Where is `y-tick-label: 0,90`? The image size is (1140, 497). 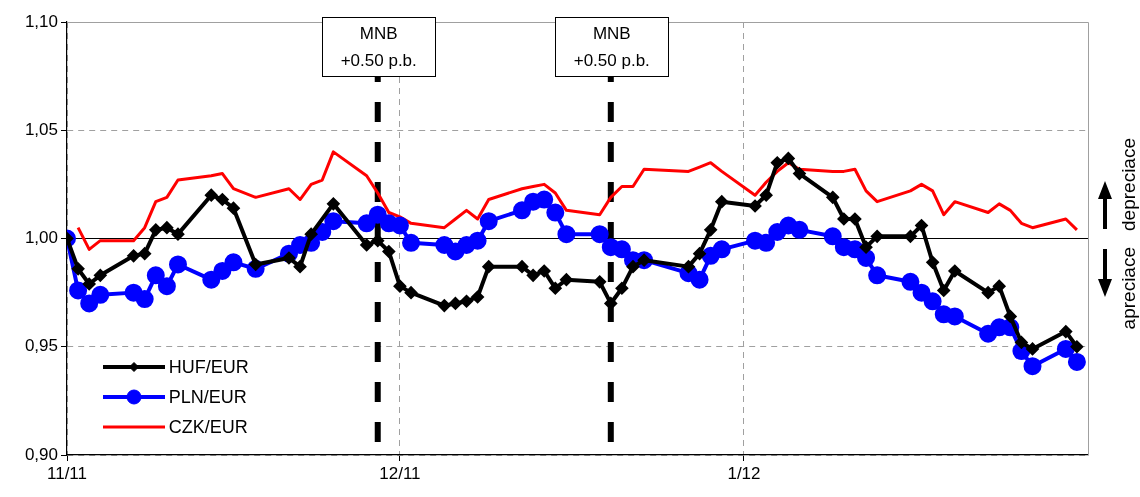 y-tick-label: 0,90 is located at coordinates (41, 454).